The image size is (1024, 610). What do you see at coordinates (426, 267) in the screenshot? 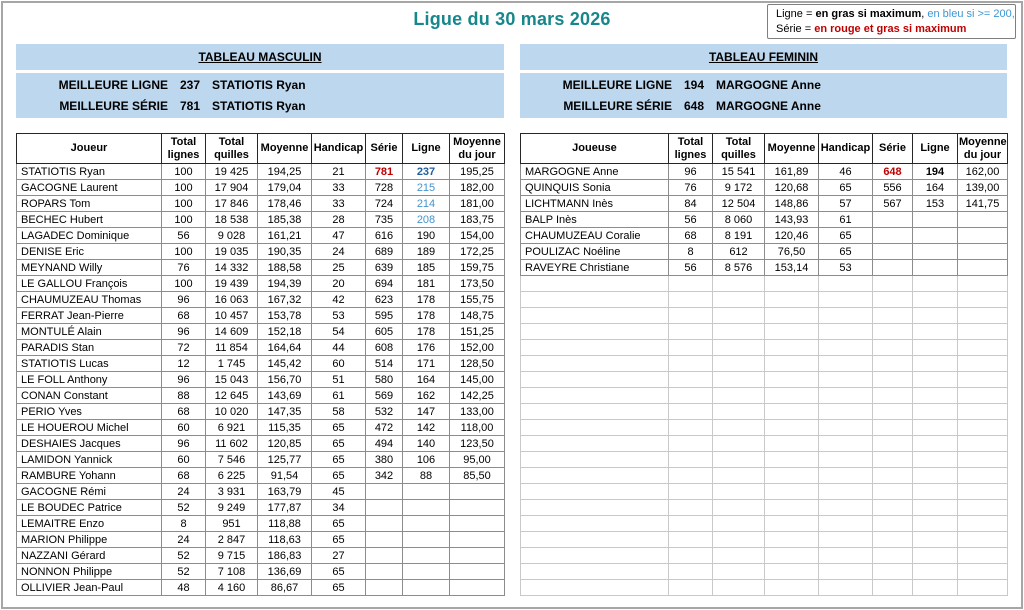
I see `value-cell: 185` at bounding box center [426, 267].